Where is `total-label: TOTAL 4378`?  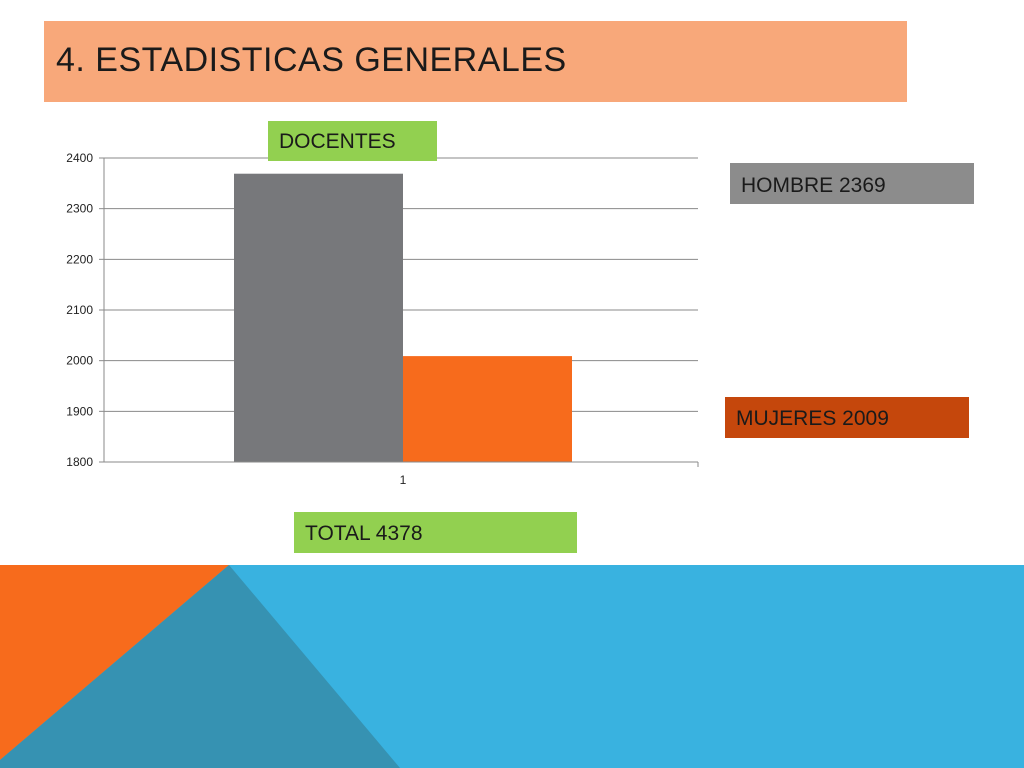
total-label: TOTAL 4378 is located at coordinates (435, 532).